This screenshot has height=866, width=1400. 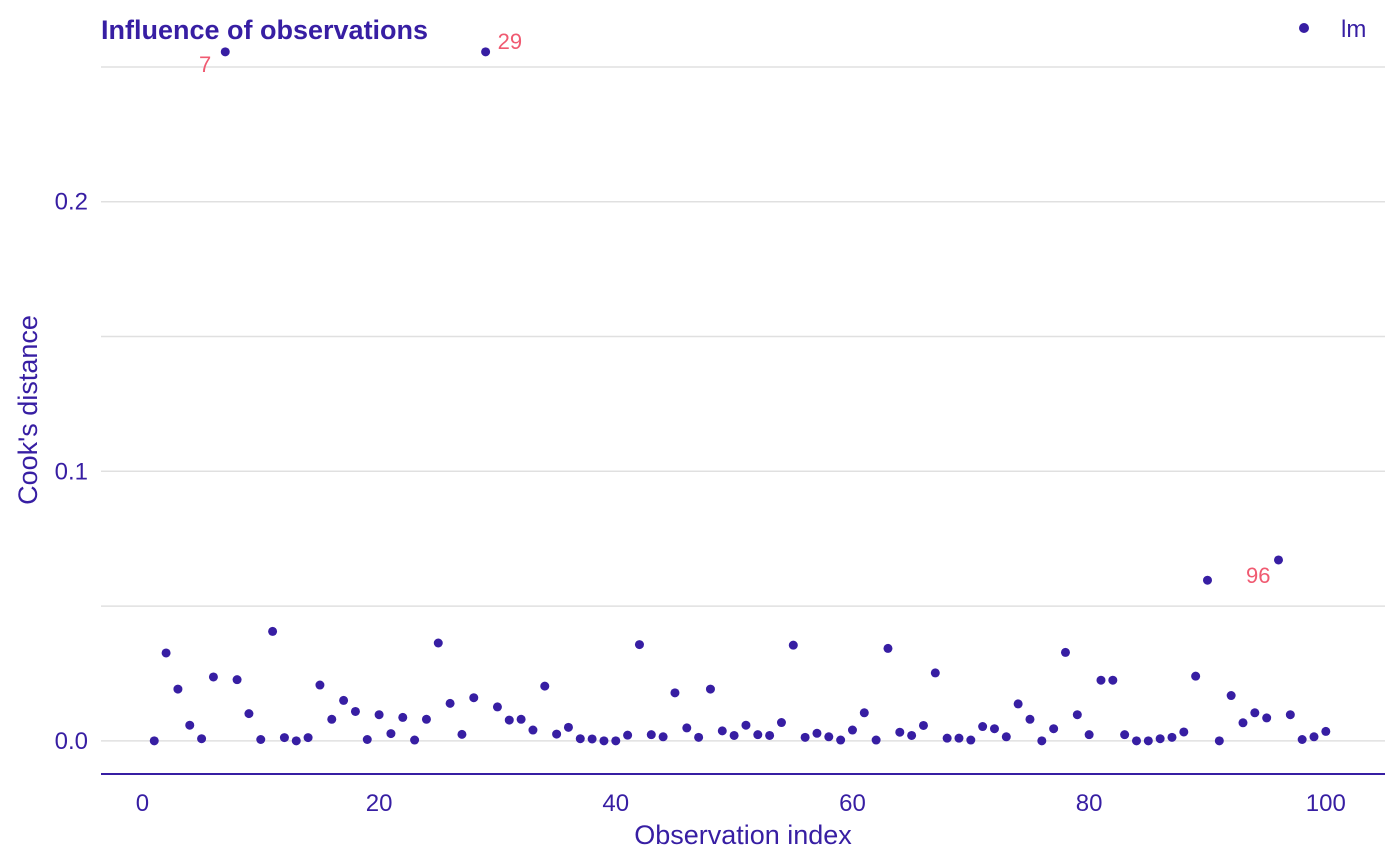 I want to click on point-label-96: 96, so click(x=1258, y=575).